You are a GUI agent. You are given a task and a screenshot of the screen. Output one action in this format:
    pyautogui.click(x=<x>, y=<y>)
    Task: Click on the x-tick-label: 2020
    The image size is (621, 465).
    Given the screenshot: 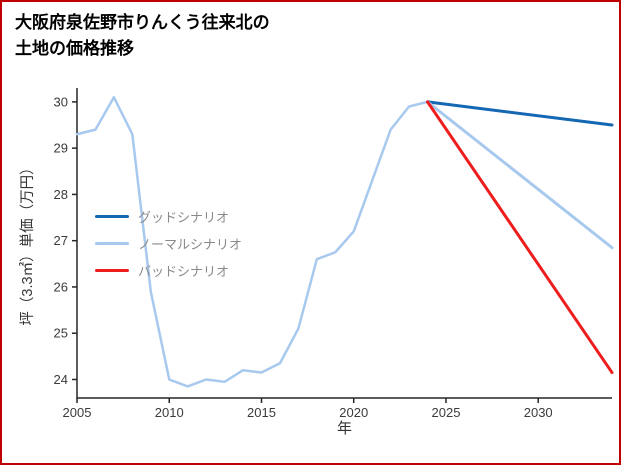 What is the action you would take?
    pyautogui.click(x=353, y=412)
    